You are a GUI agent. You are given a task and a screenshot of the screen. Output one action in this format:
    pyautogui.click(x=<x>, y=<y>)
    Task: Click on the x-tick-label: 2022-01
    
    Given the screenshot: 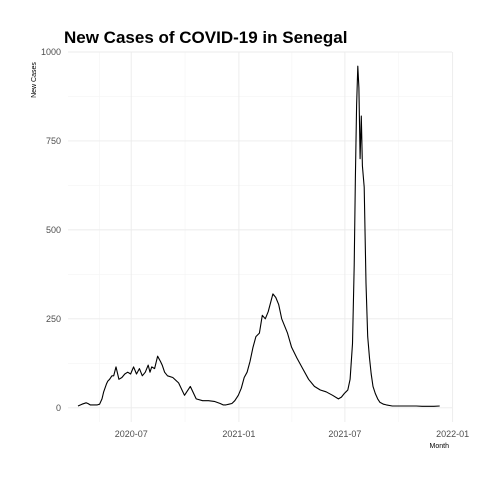 What is the action you would take?
    pyautogui.click(x=452, y=434)
    